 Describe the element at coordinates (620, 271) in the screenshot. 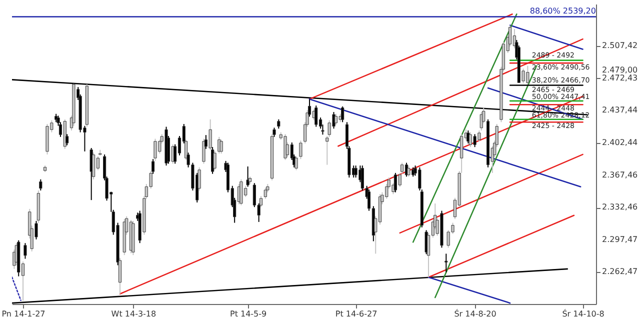

I see `y-tick-label: 2.262,47` at that location.